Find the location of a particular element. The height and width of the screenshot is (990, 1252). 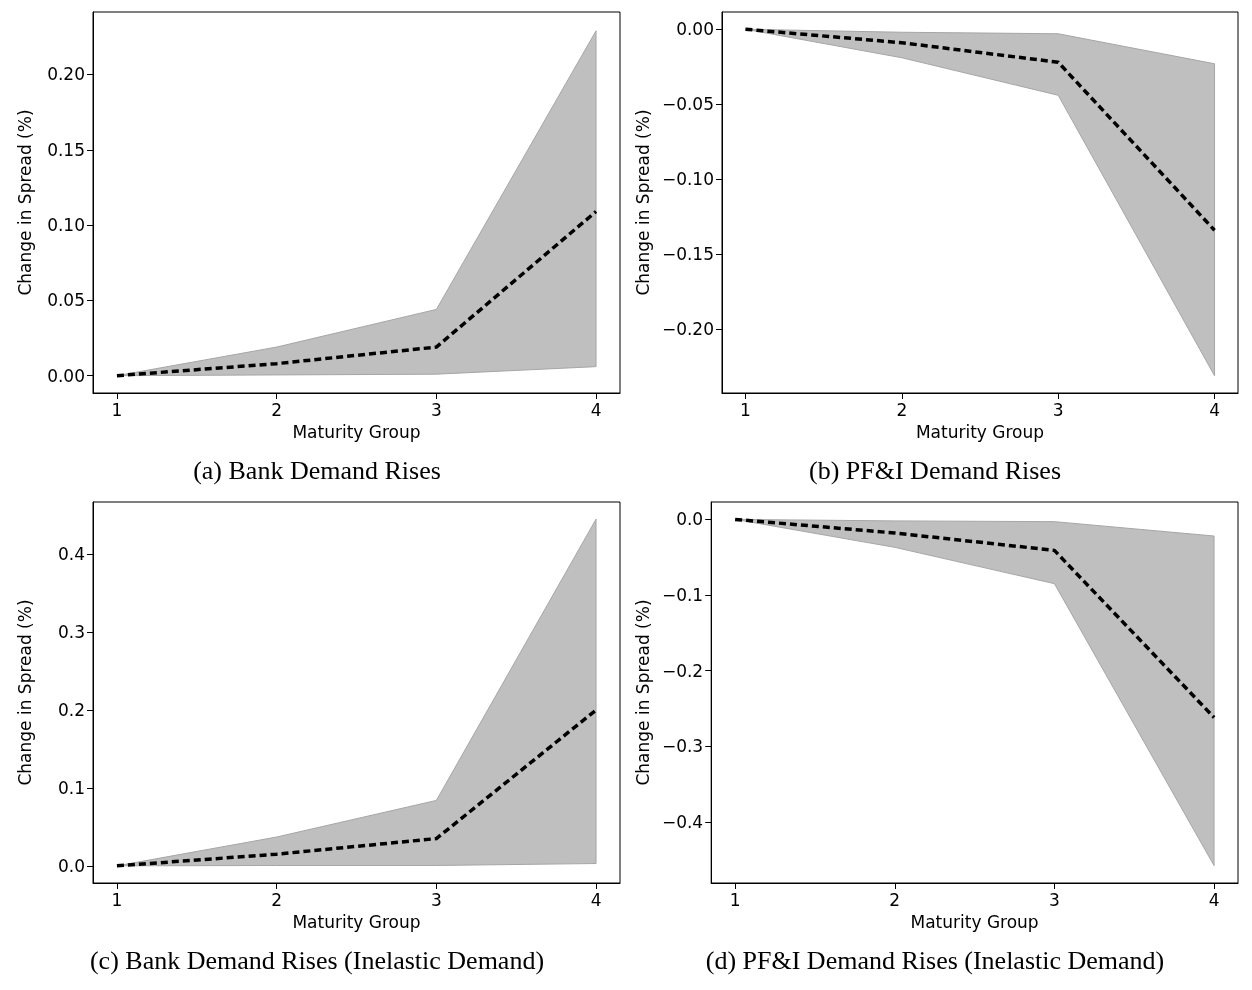

y-tick-label: −0.10 is located at coordinates (687, 179).